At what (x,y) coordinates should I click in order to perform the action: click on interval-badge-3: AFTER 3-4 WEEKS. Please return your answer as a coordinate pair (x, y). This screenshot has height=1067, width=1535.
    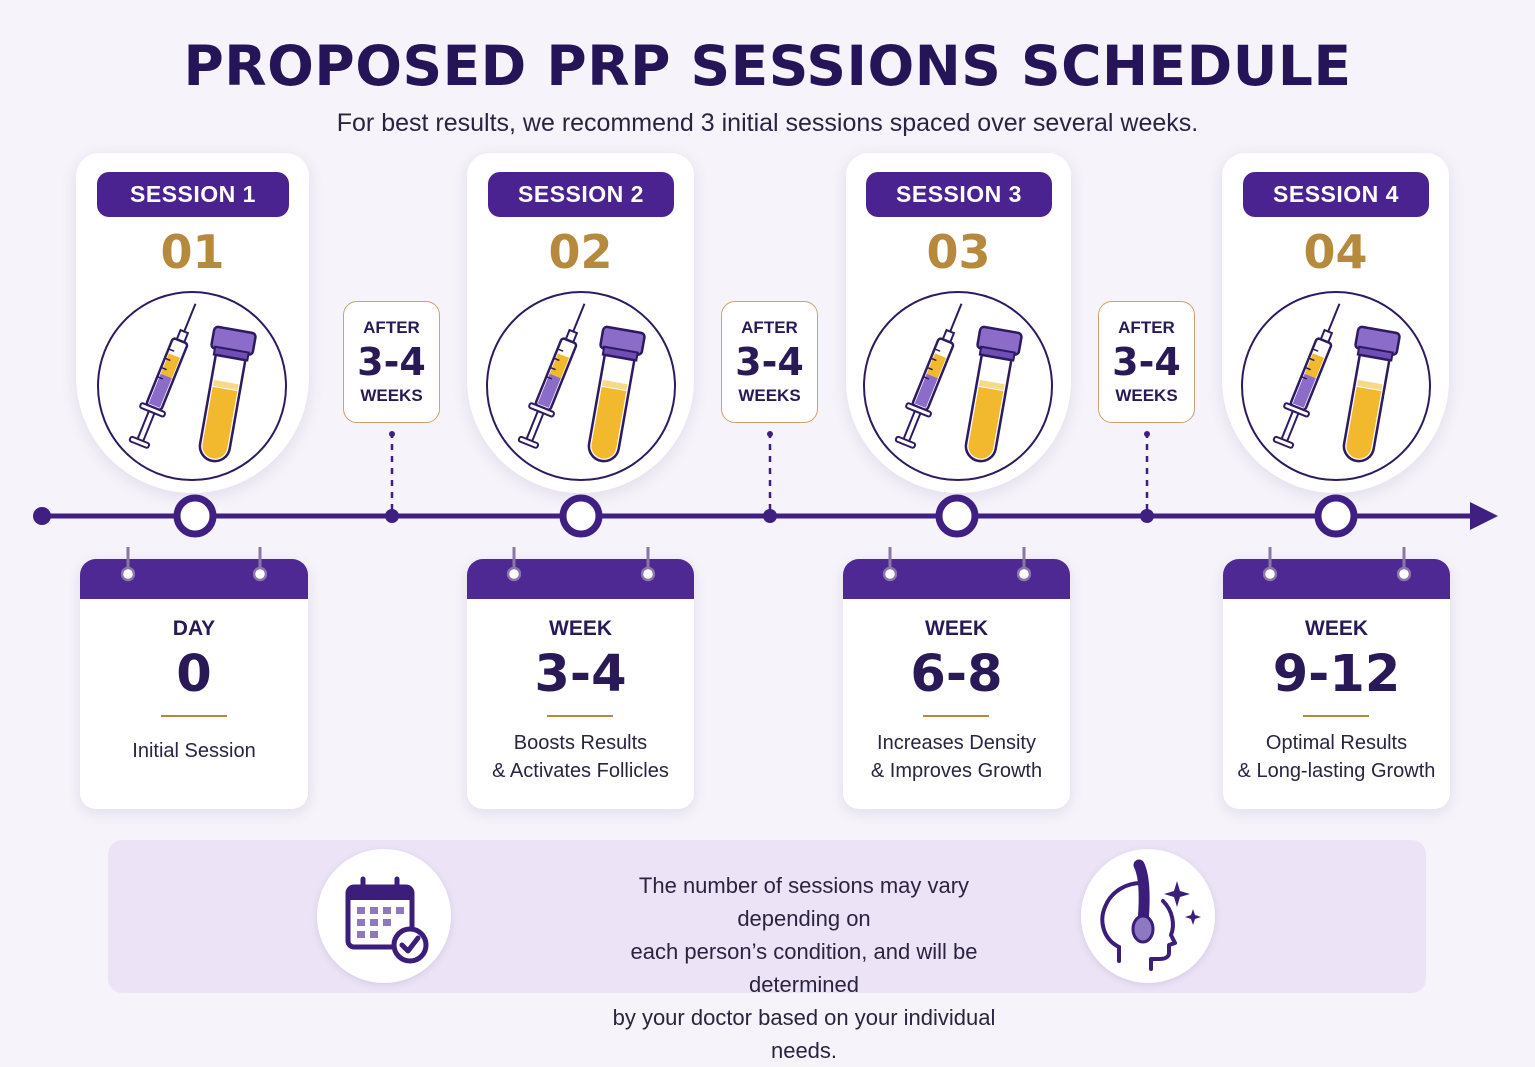
    Looking at the image, I should click on (1146, 362).